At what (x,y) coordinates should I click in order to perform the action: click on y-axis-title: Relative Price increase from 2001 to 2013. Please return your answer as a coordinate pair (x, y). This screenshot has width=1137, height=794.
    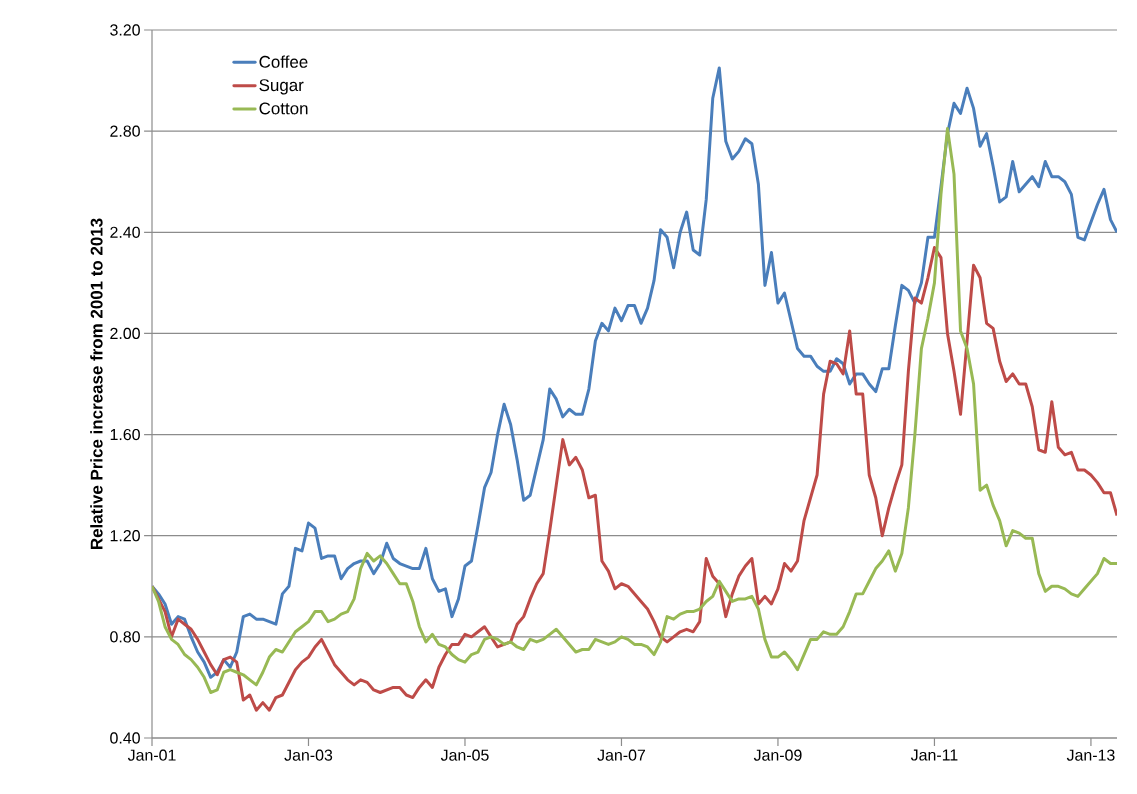
    Looking at the image, I should click on (96, 384).